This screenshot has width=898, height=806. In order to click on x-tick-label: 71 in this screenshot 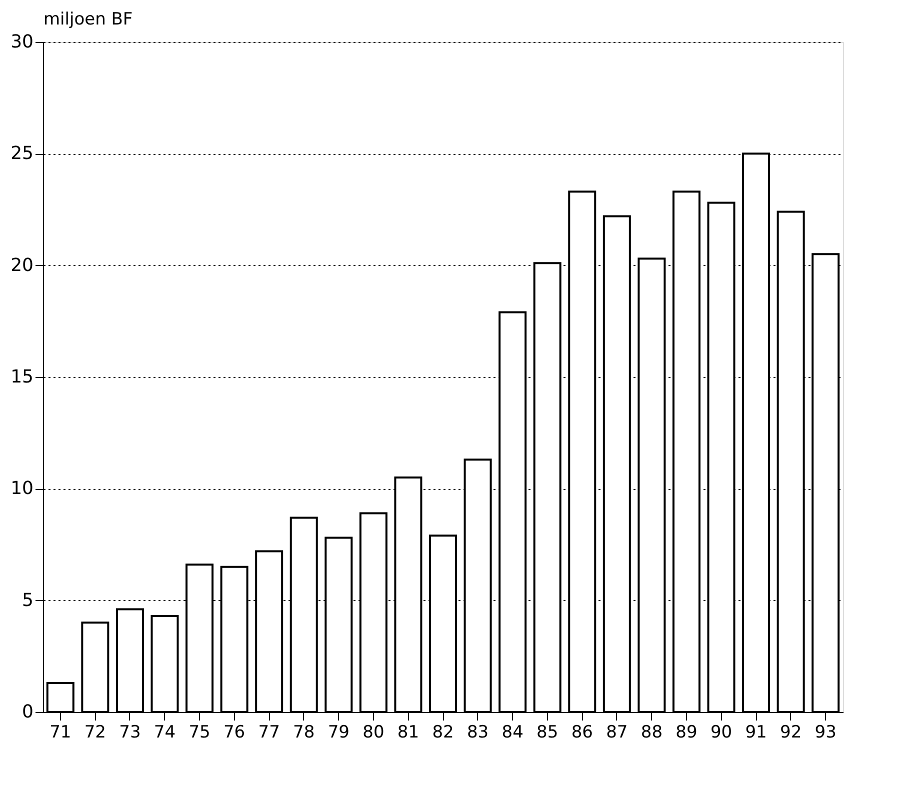, I will do `click(61, 732)`.